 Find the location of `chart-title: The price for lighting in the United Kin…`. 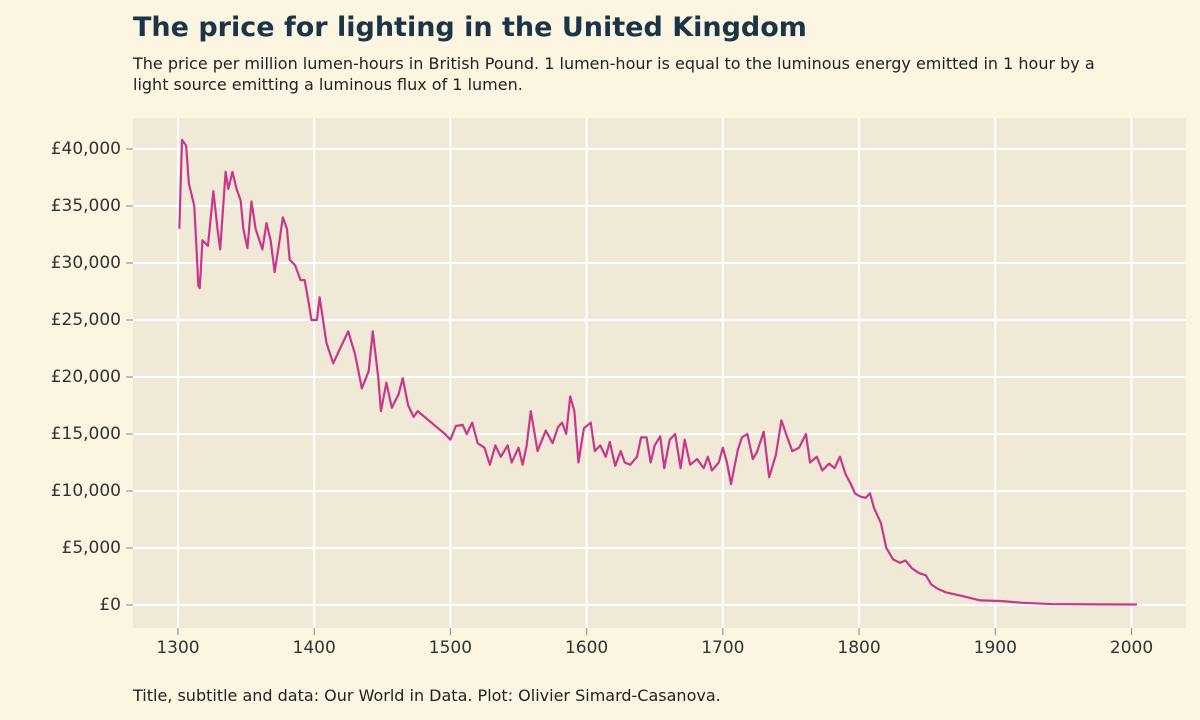

chart-title: The price for lighting in the United Kin… is located at coordinates (470, 27).